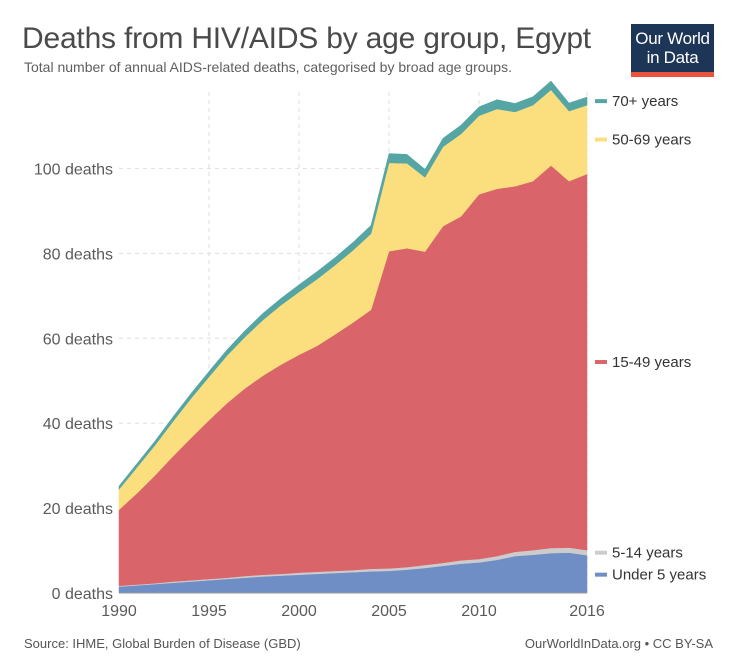 The height and width of the screenshot is (663, 737). What do you see at coordinates (601, 101) in the screenshot?
I see `legend-swatch-70-years` at bounding box center [601, 101].